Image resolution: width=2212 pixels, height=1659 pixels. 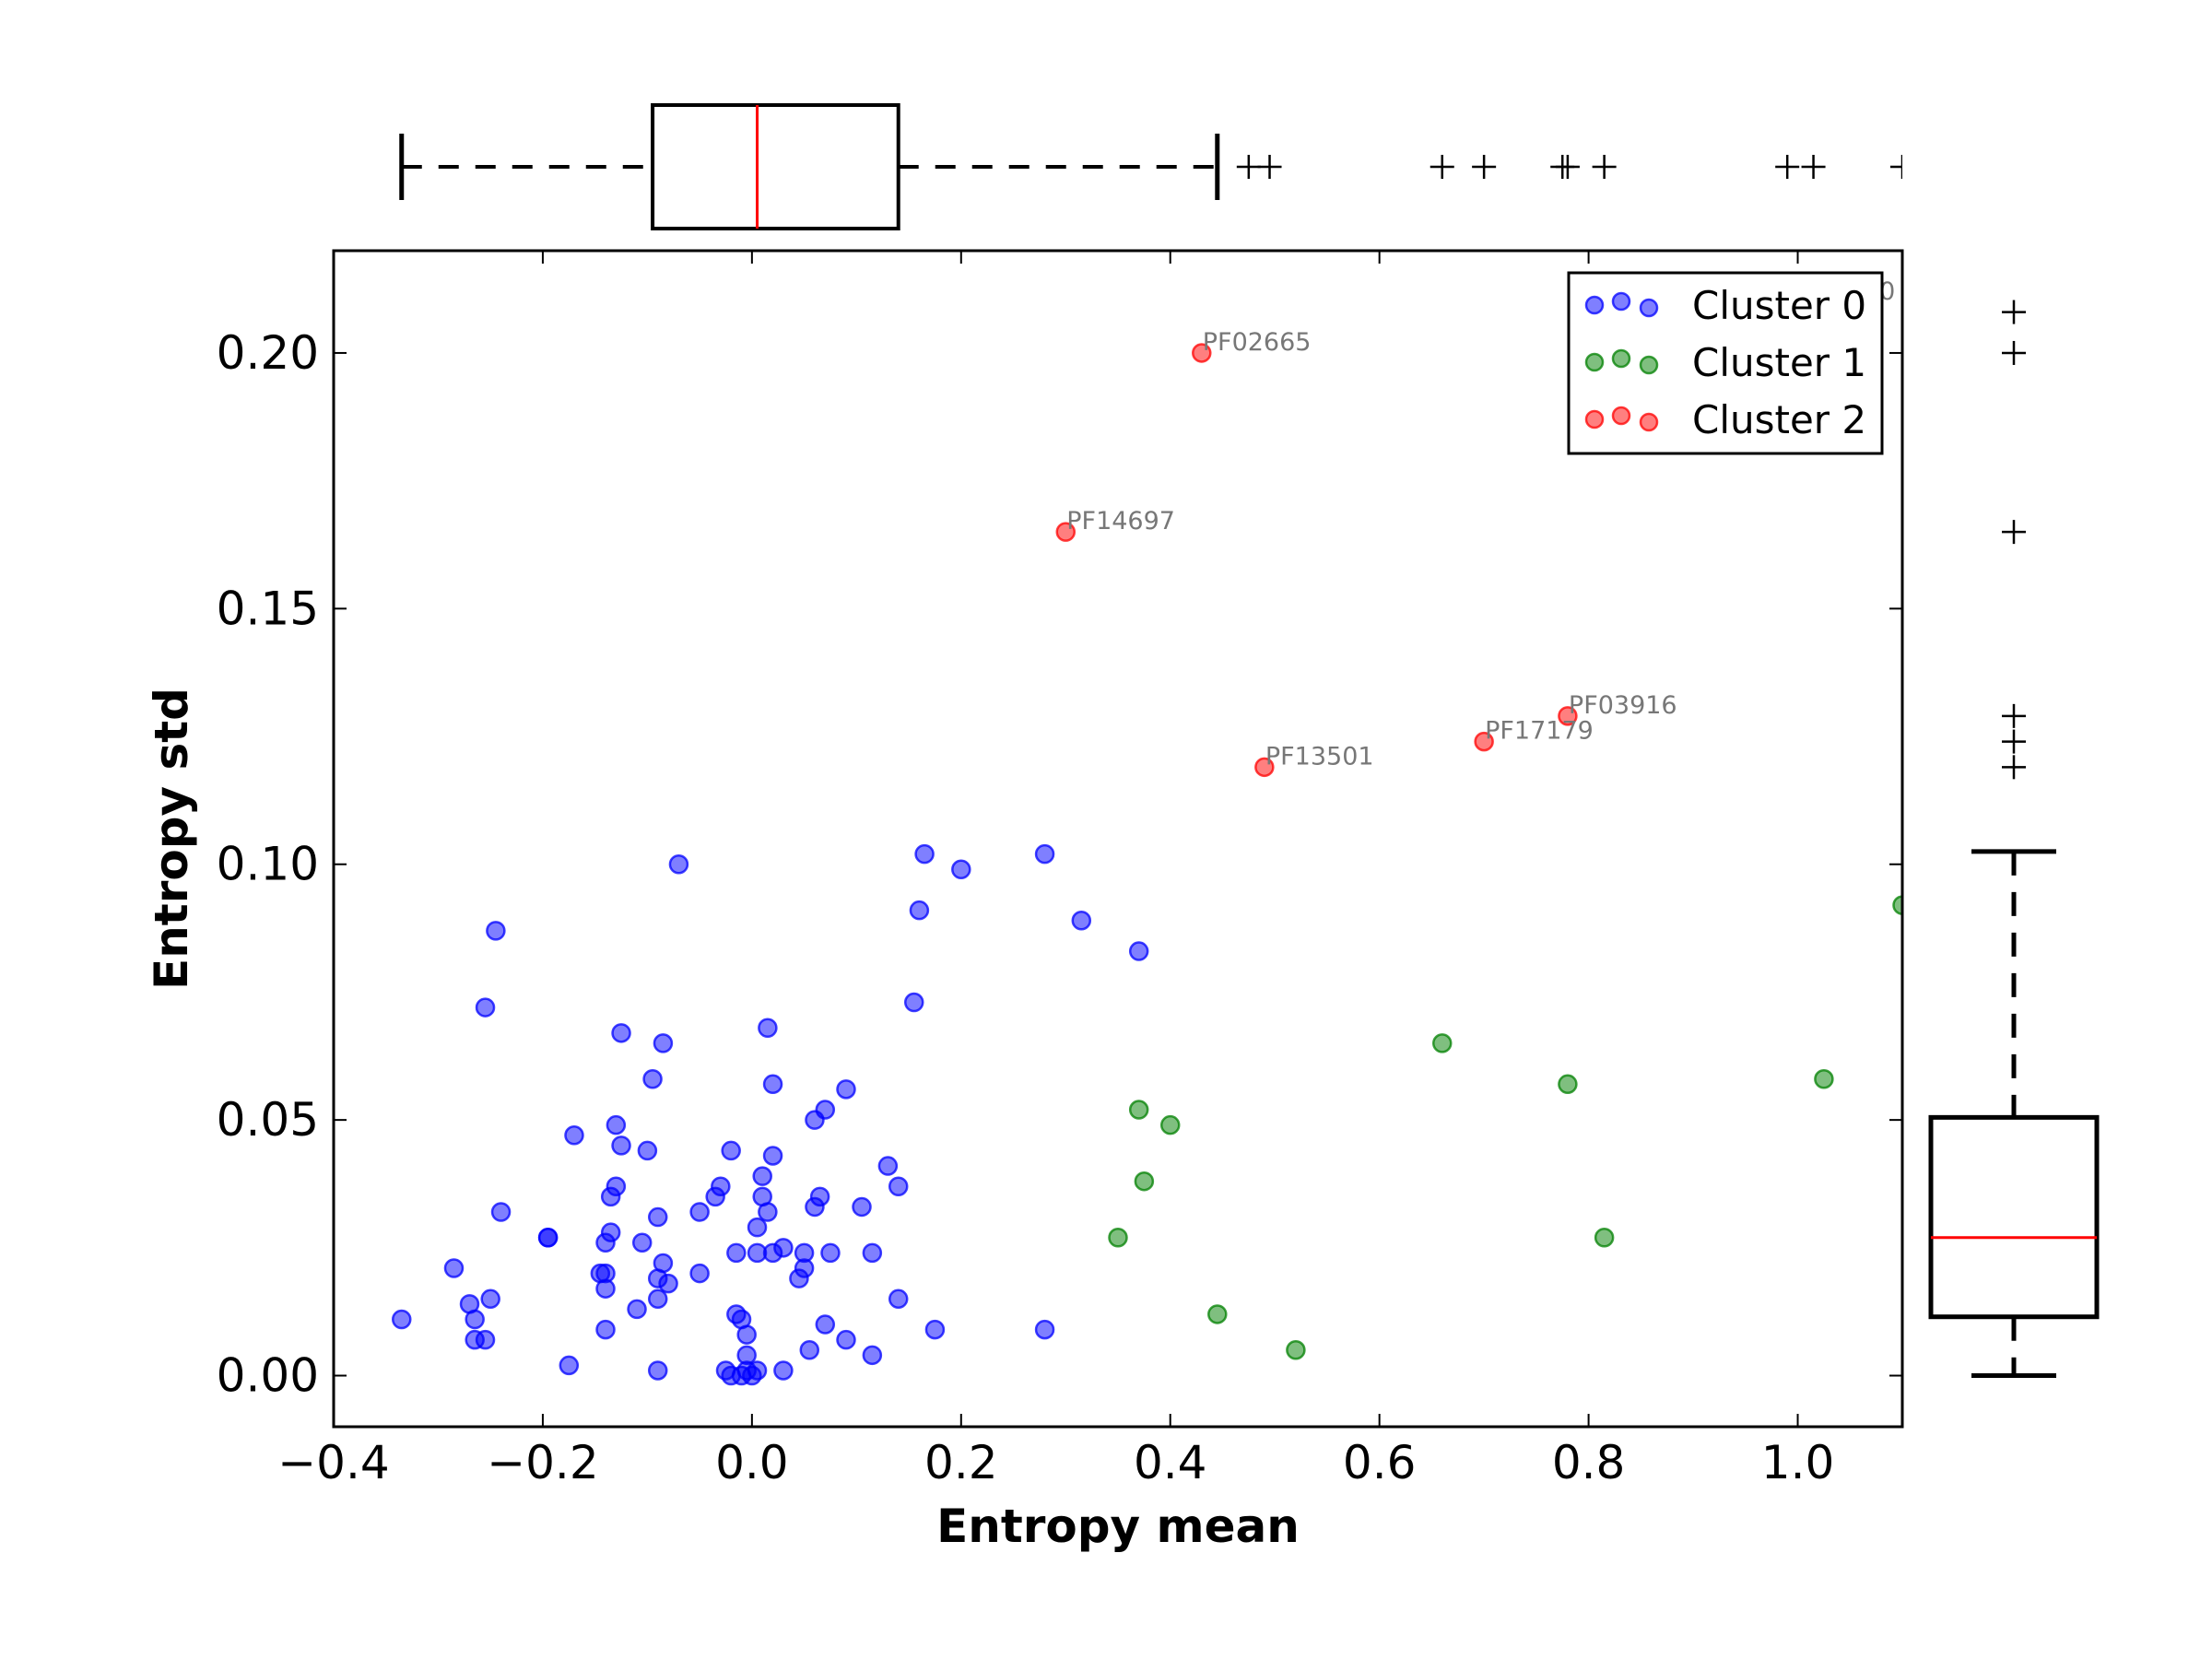 What do you see at coordinates (1170, 1462) in the screenshot?
I see `x-tick-label: 0.4` at bounding box center [1170, 1462].